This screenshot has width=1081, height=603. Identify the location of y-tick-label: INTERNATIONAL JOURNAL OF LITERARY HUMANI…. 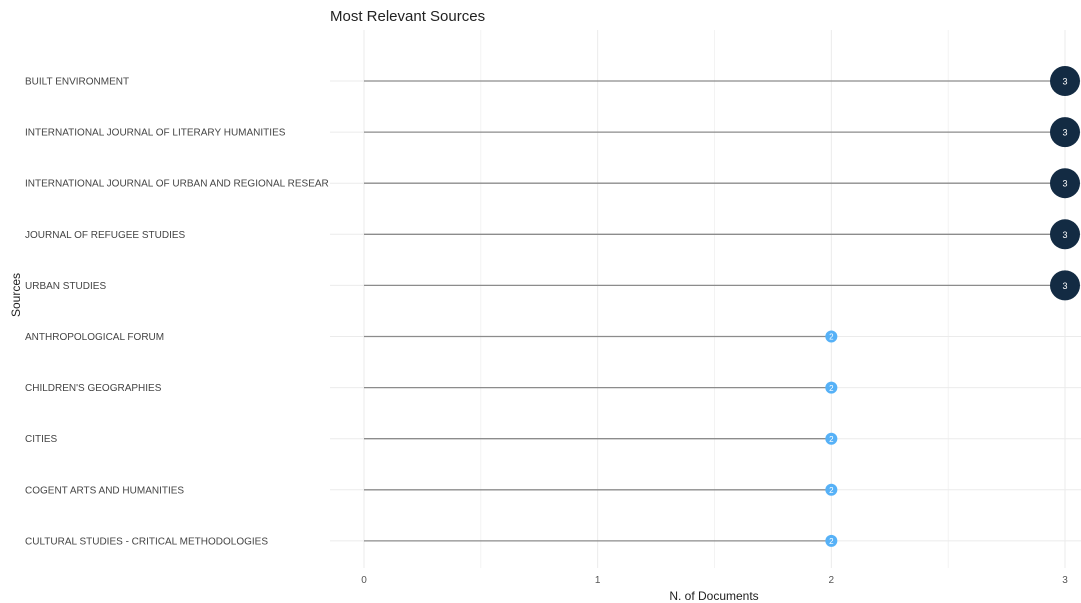
(155, 133).